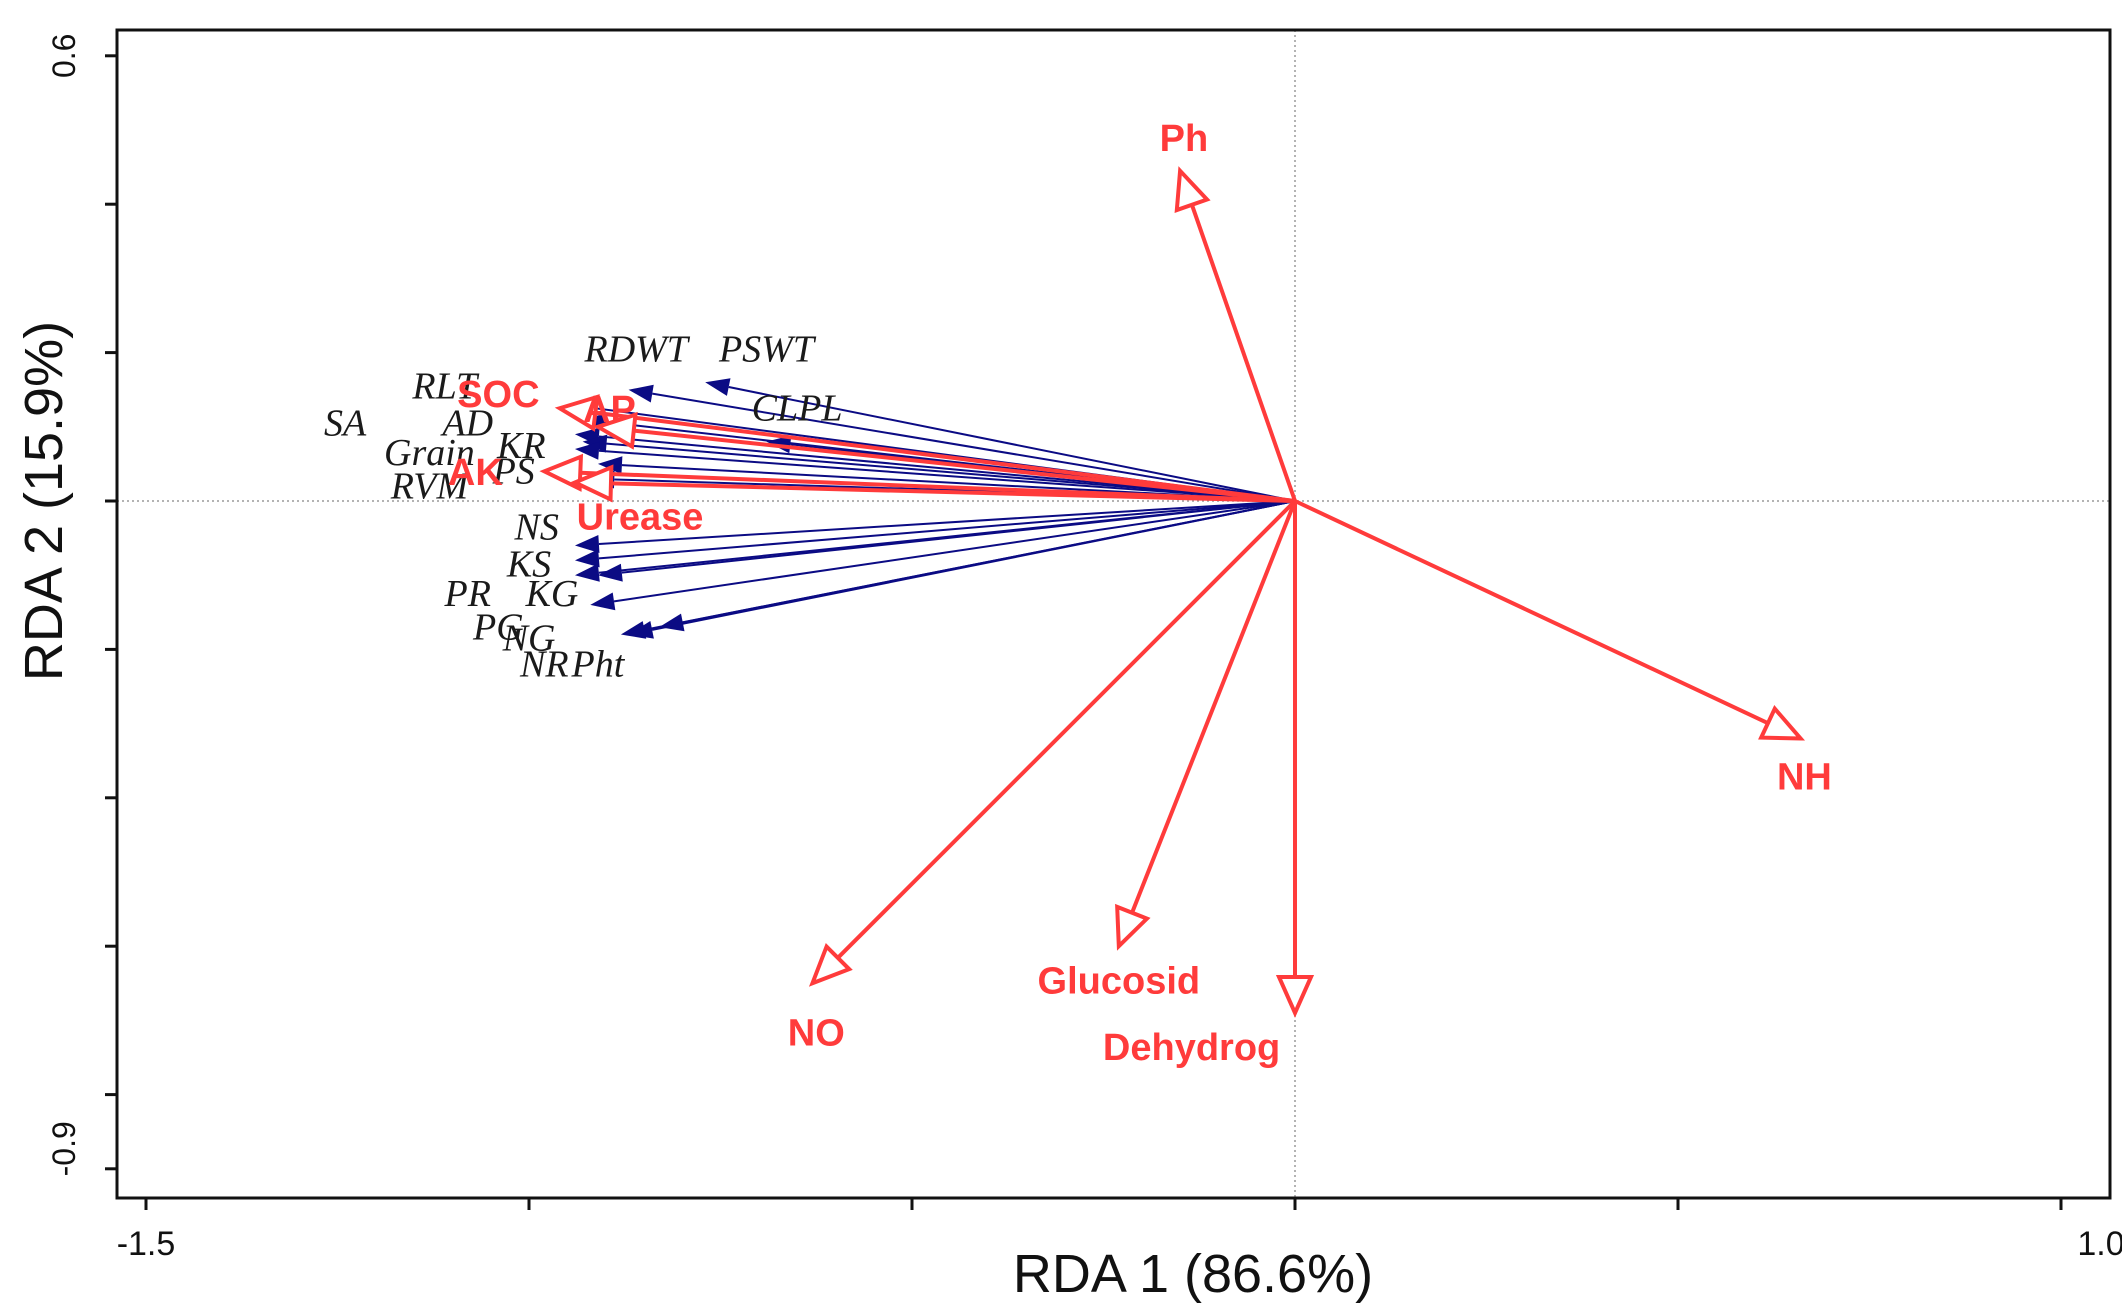 Image resolution: width=2122 pixels, height=1314 pixels. What do you see at coordinates (345, 424) in the screenshot?
I see `label-sa: SA` at bounding box center [345, 424].